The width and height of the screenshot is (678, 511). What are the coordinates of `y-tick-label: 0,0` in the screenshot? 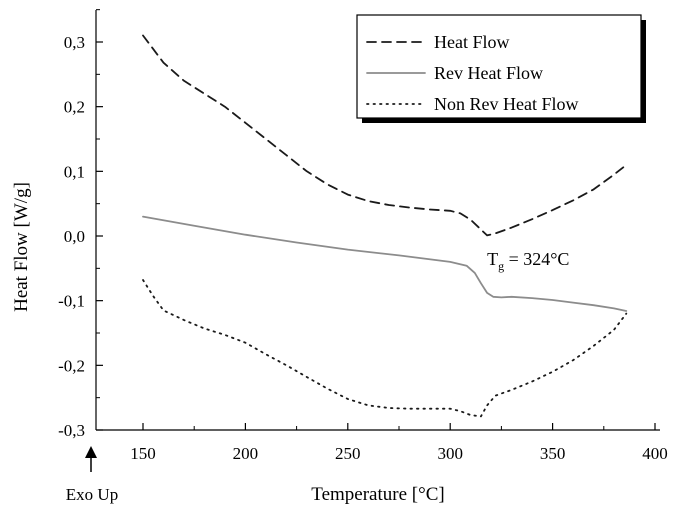 It's located at (74, 236).